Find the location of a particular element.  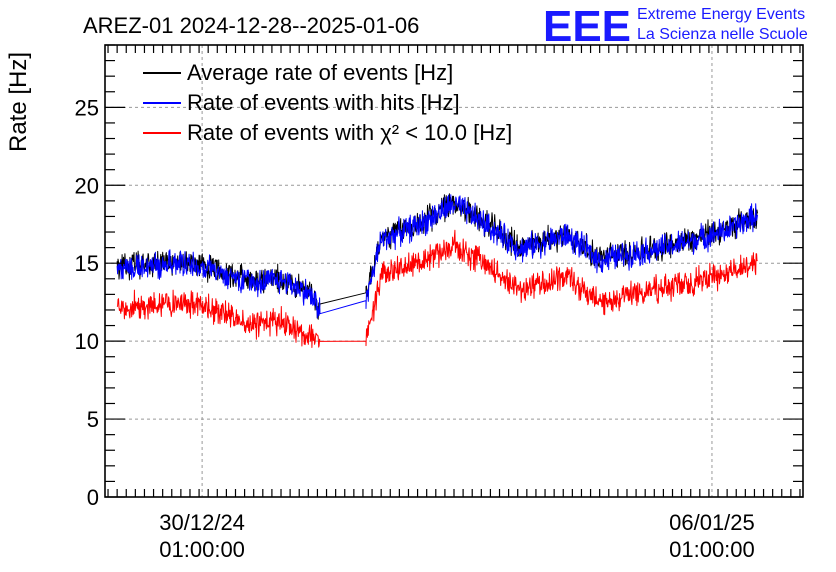

legend-label-hits: Rate of events with hits [Hz] is located at coordinates (323, 102).